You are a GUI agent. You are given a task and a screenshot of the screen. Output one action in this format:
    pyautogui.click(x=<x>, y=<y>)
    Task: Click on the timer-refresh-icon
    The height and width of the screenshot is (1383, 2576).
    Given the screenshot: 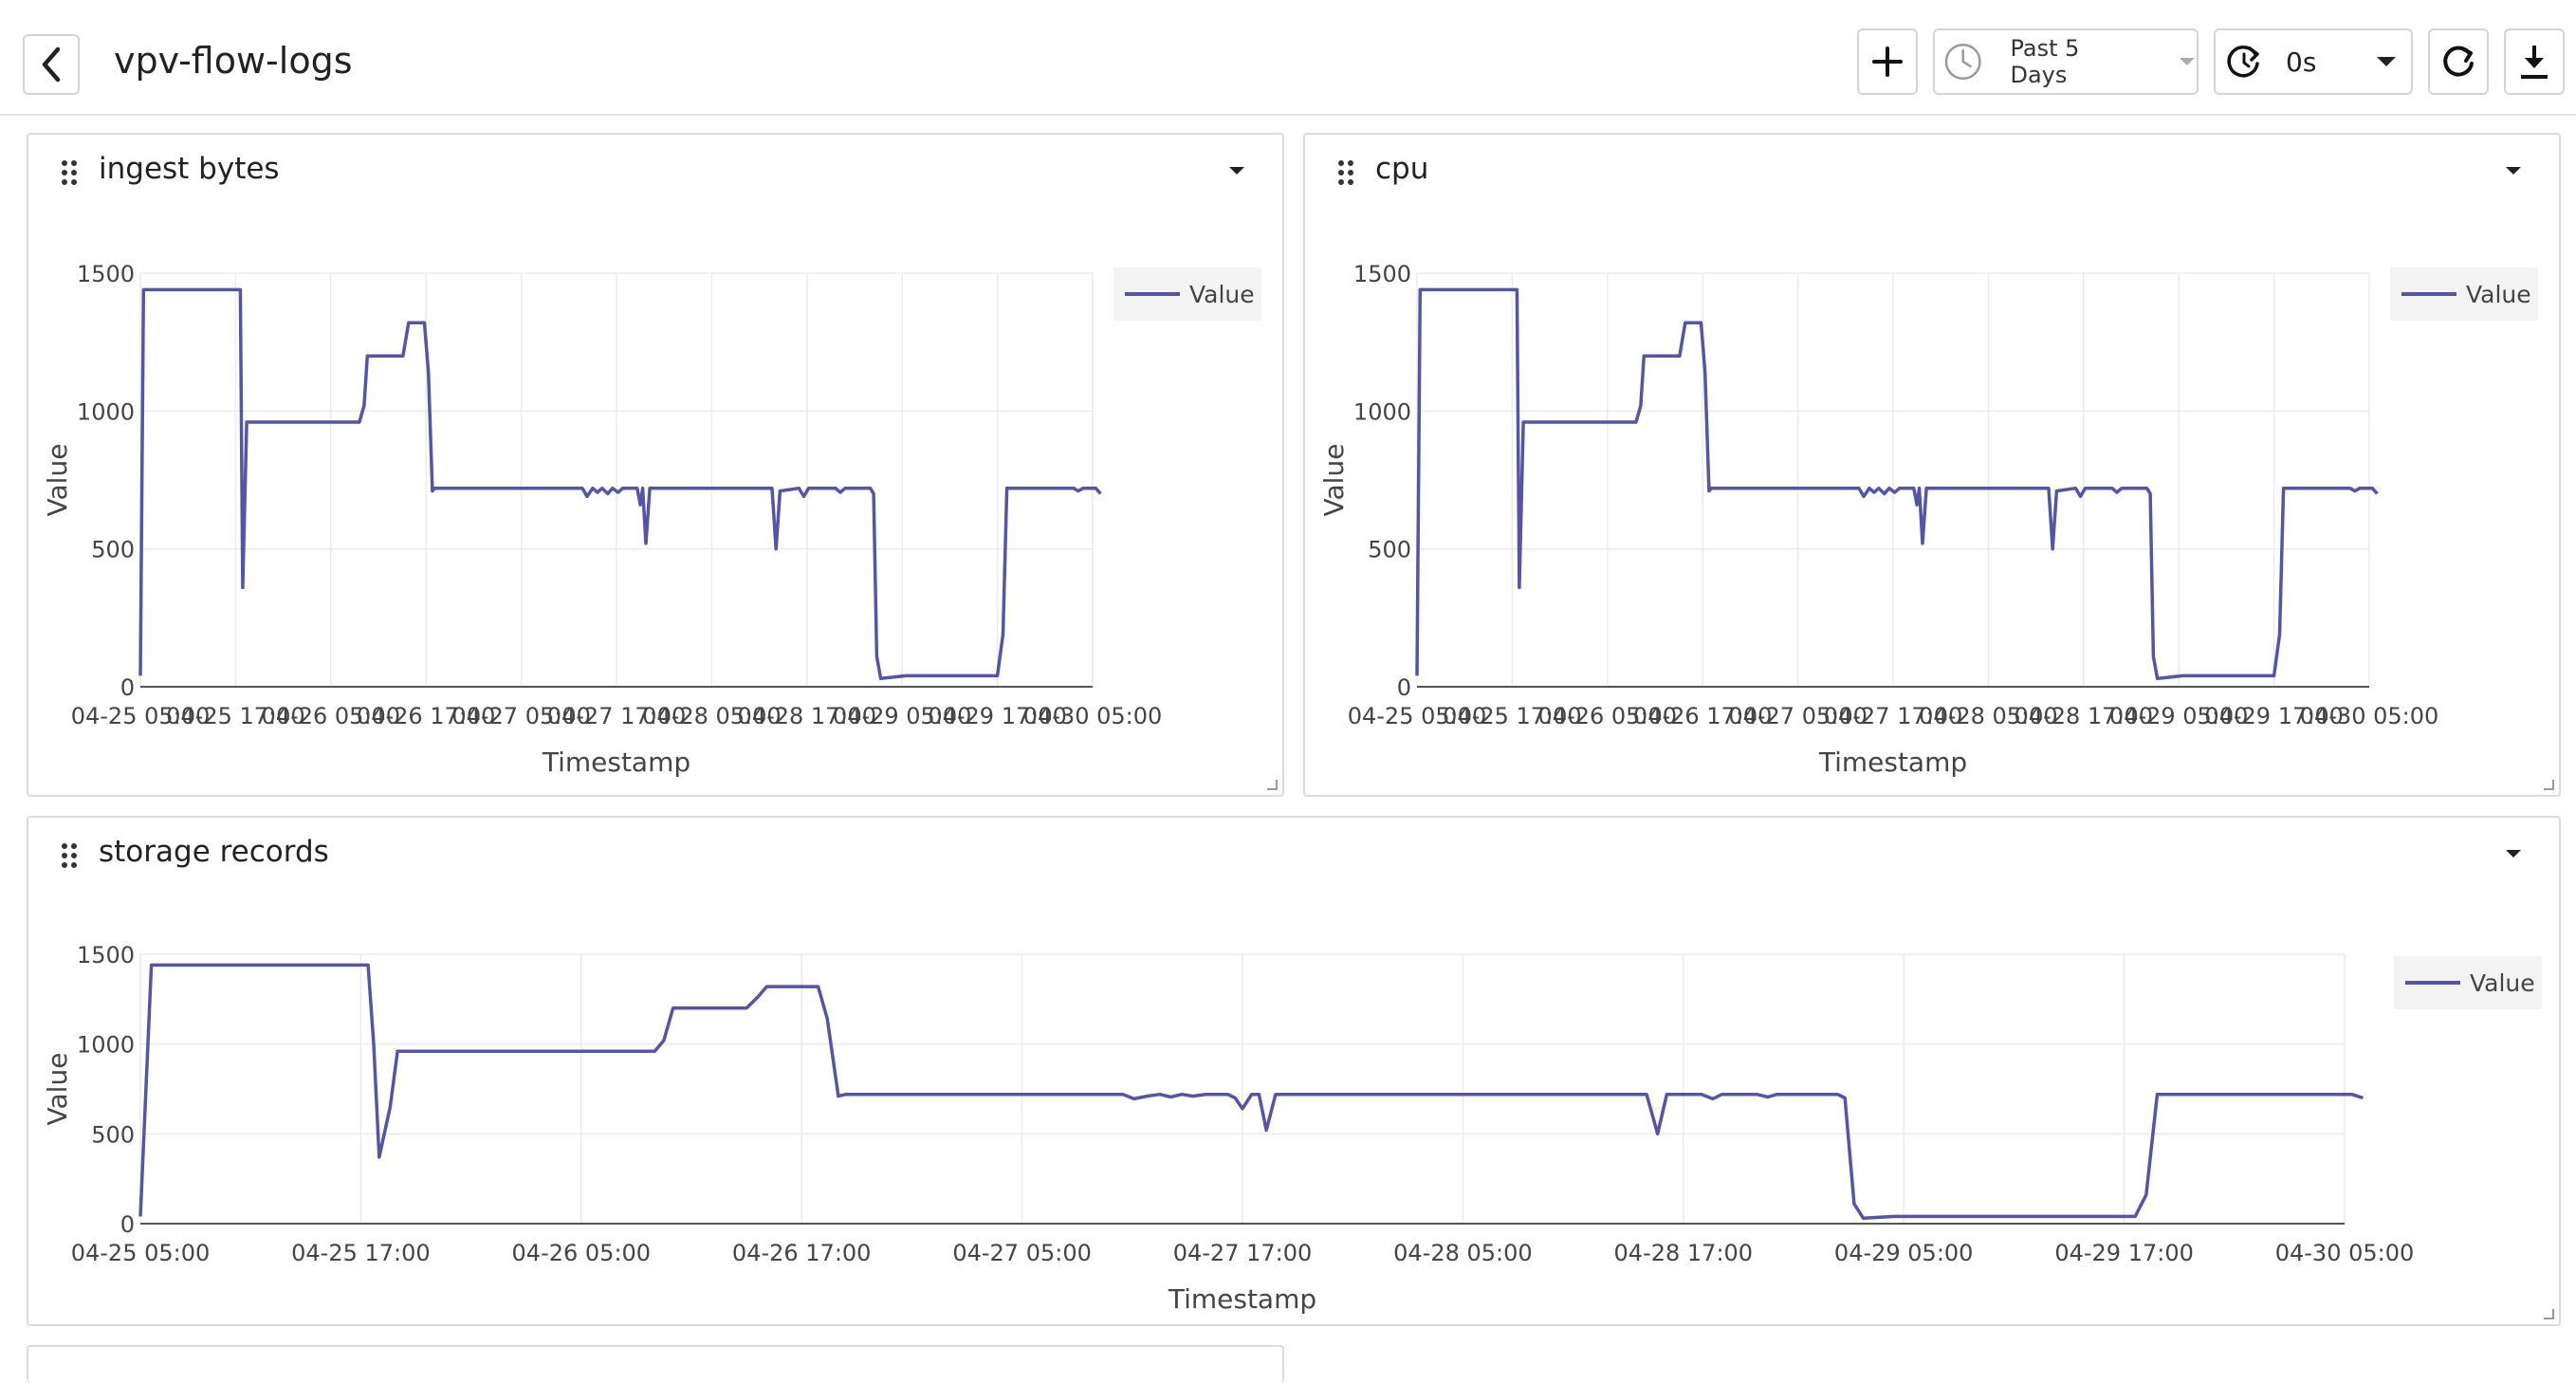 What is the action you would take?
    pyautogui.click(x=2243, y=62)
    